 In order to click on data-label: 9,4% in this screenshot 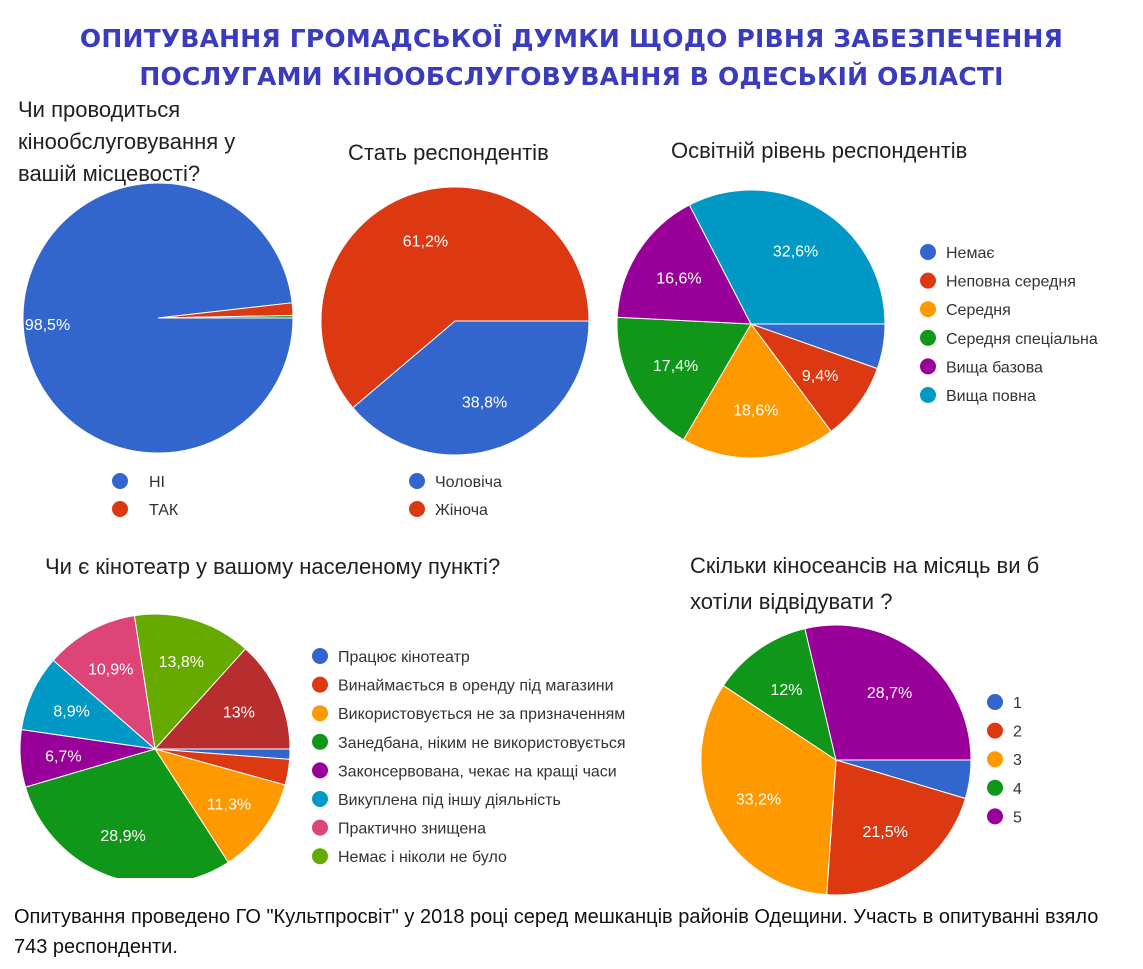, I will do `click(820, 376)`.